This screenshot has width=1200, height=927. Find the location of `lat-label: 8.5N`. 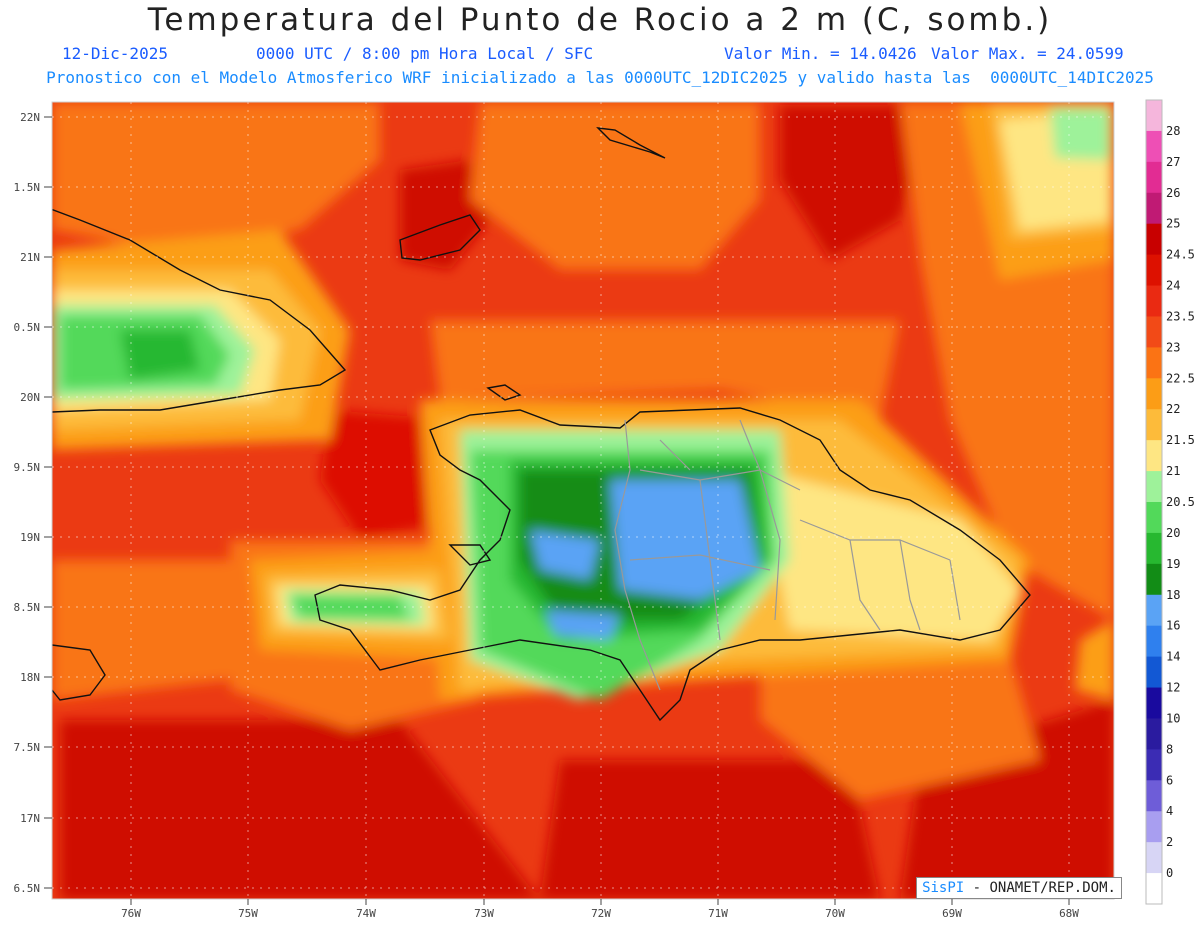

lat-label: 8.5N is located at coordinates (27, 607).